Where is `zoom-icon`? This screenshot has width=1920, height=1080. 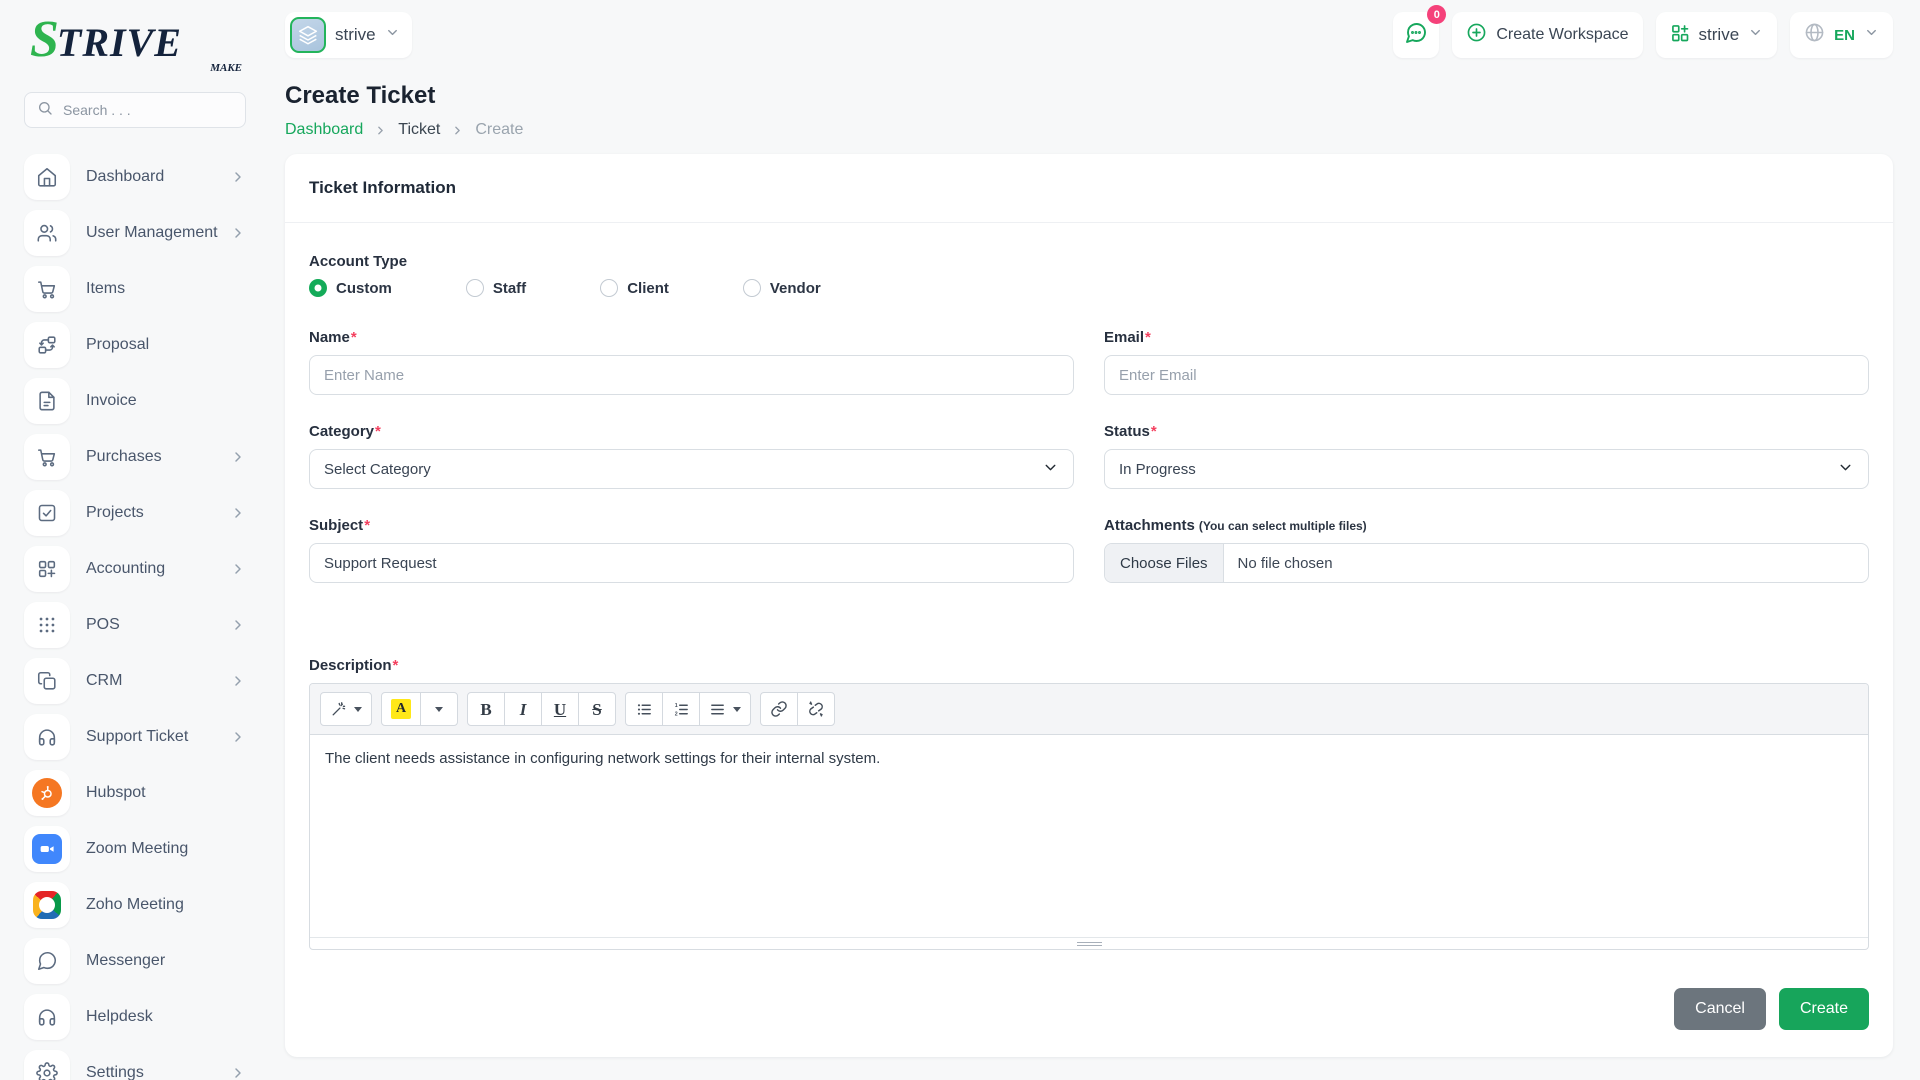
zoom-icon is located at coordinates (47, 849).